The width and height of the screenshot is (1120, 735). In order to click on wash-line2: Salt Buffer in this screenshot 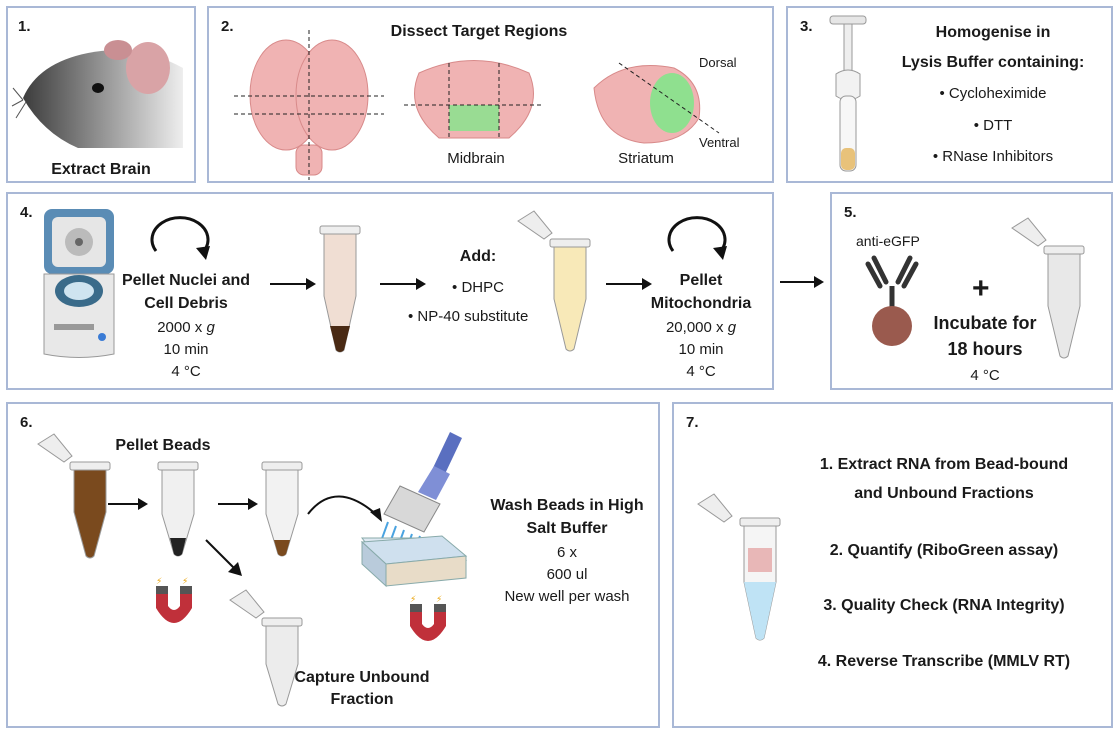, I will do `click(567, 528)`.